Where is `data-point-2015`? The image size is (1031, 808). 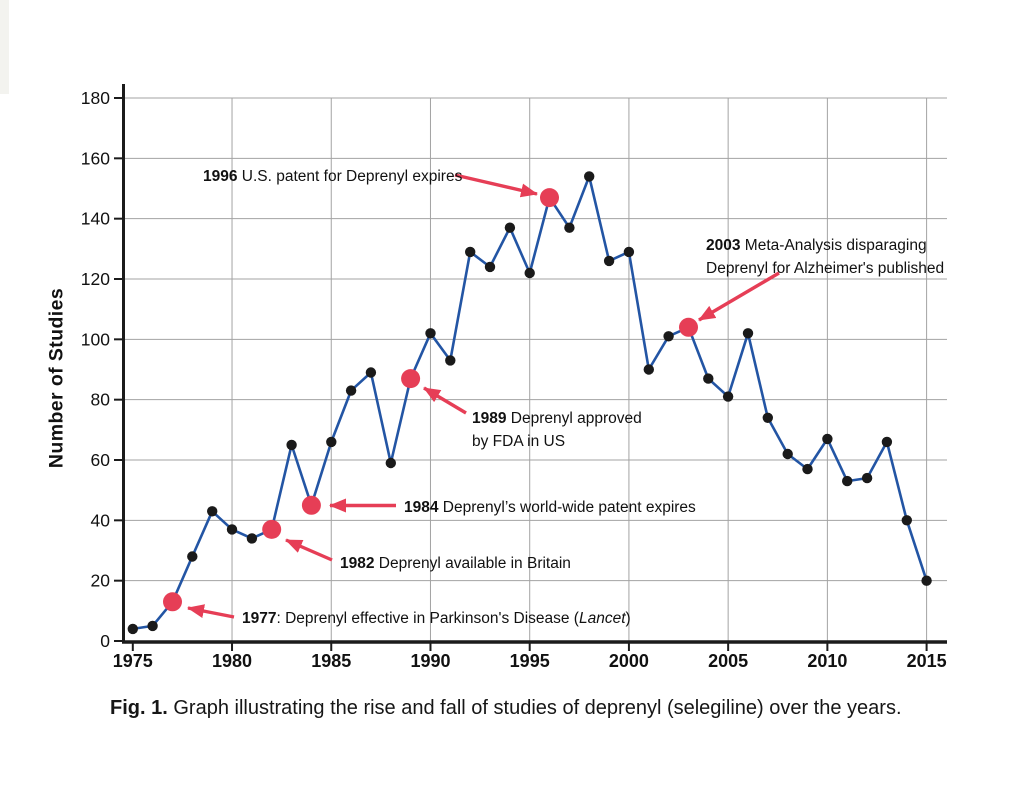
data-point-2015 is located at coordinates (926, 580).